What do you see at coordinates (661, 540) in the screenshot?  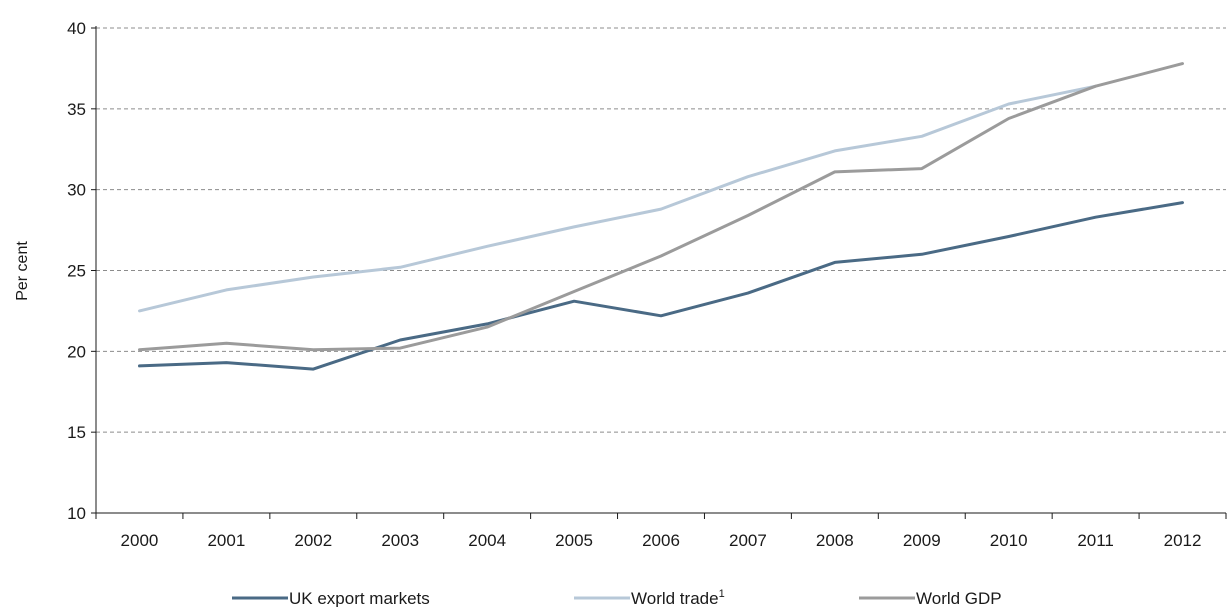 I see `x-tick-label-2006: 2006` at bounding box center [661, 540].